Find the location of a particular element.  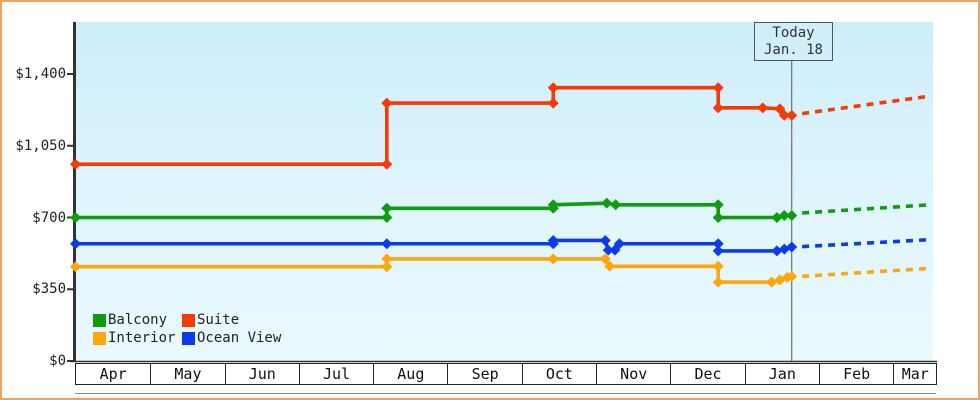

month-cell-feb: Feb is located at coordinates (855, 374).